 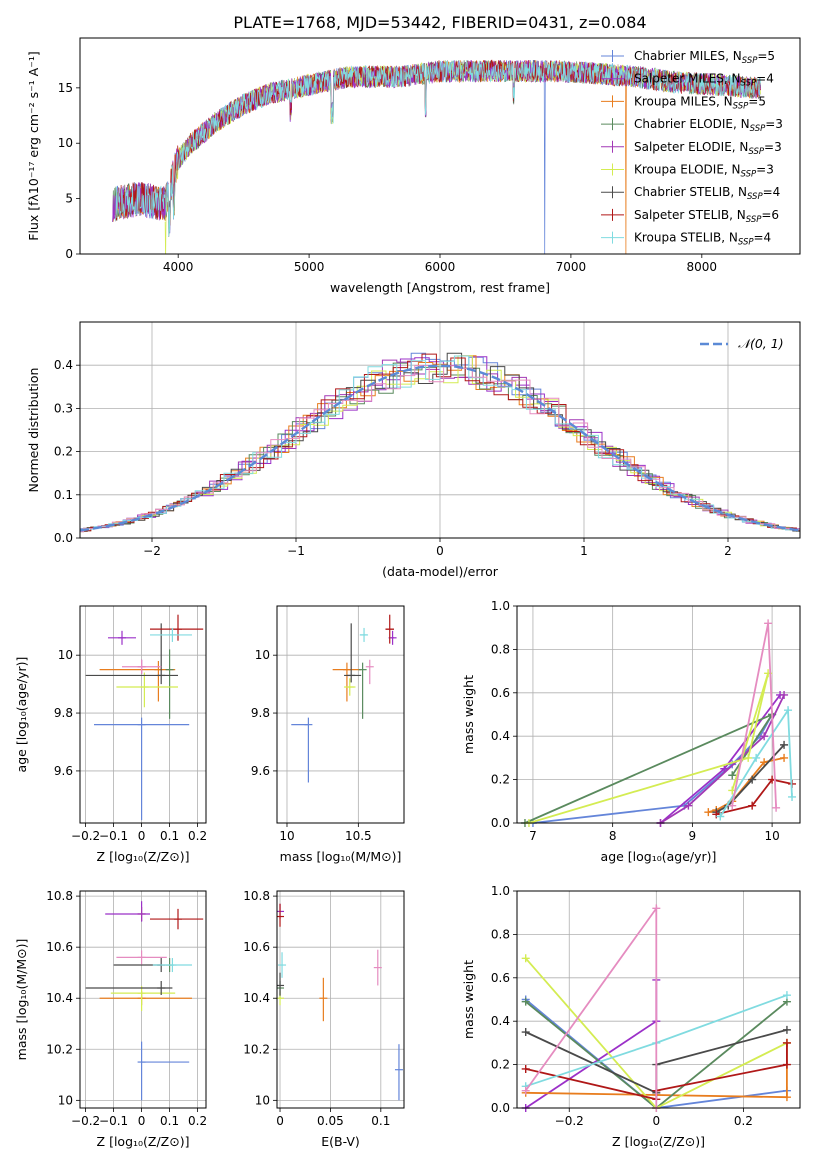 I want to click on x-tick-label: 8000, so click(x=702, y=267).